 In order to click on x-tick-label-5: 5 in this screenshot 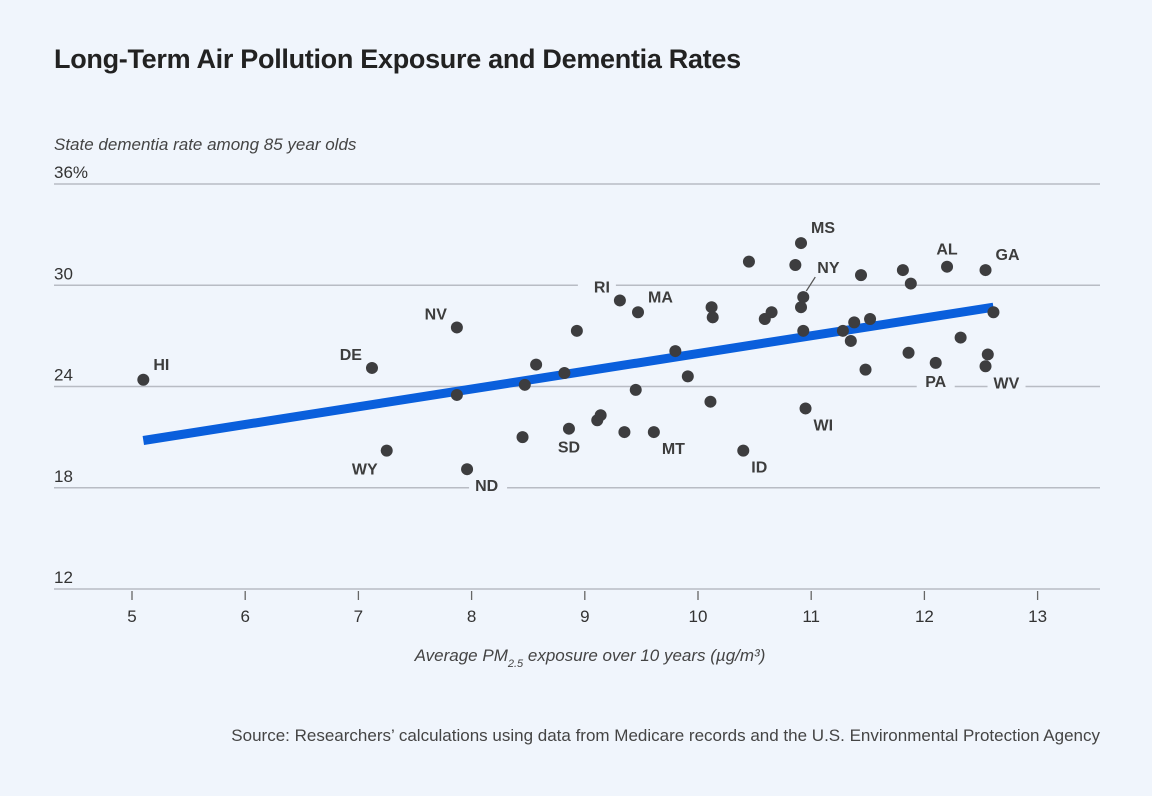, I will do `click(131, 616)`.